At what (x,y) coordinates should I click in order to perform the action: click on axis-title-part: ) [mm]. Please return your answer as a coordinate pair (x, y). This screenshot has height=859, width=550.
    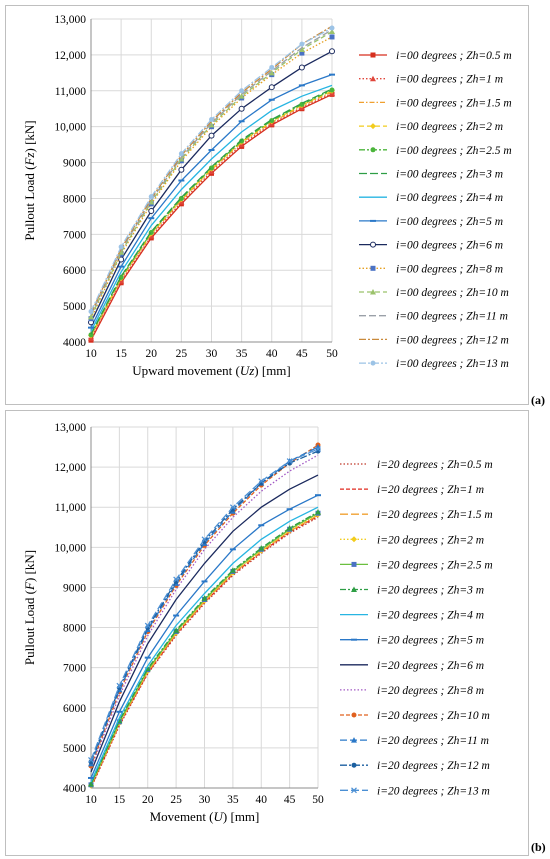
    Looking at the image, I should click on (272, 370).